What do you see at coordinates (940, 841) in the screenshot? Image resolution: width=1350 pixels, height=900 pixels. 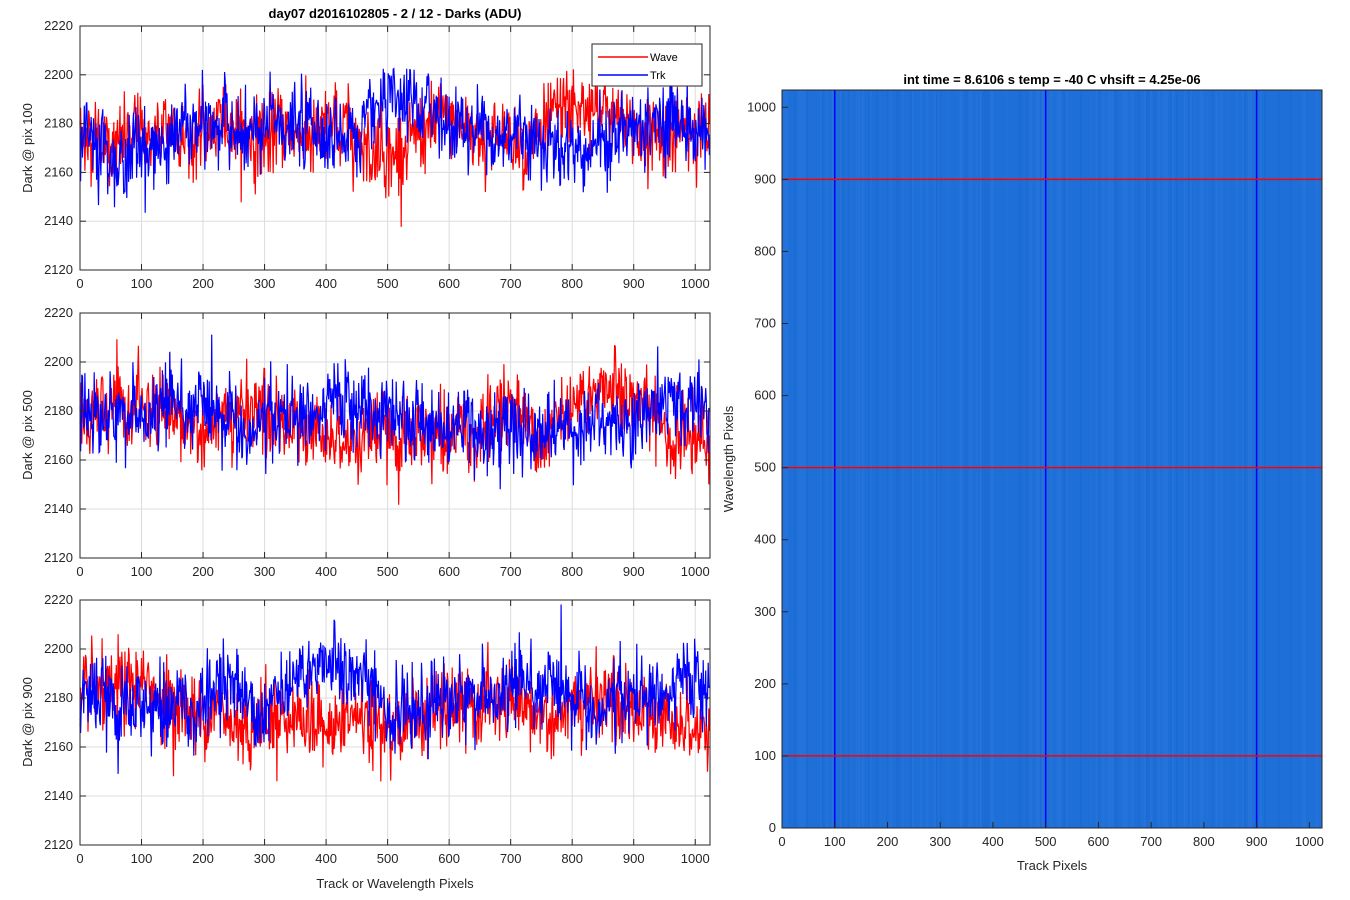 I see `heatmap-x-tick-label: 300` at bounding box center [940, 841].